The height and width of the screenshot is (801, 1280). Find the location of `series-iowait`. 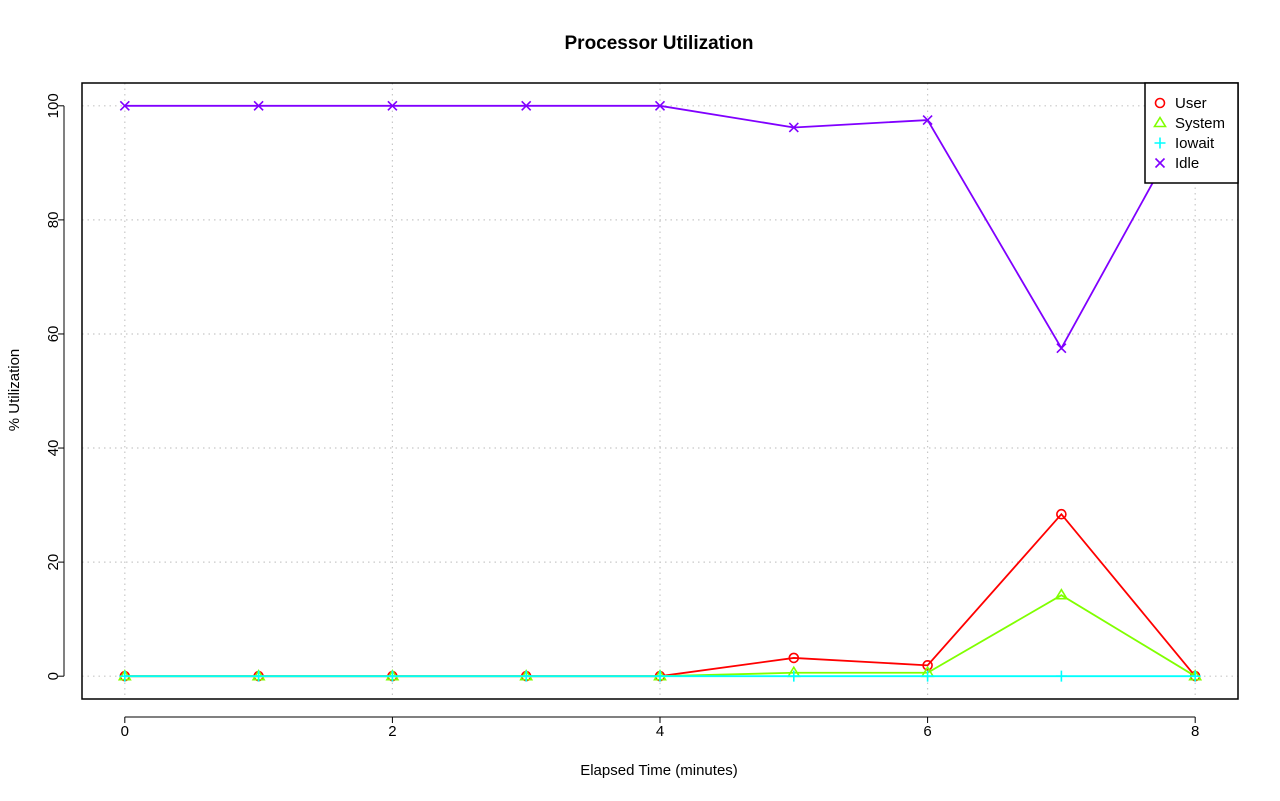

series-iowait is located at coordinates (660, 676).